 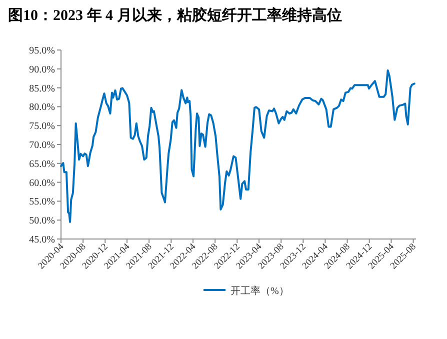 What do you see at coordinates (42, 70) in the screenshot?
I see `y-tick-label: 90.0%` at bounding box center [42, 70].